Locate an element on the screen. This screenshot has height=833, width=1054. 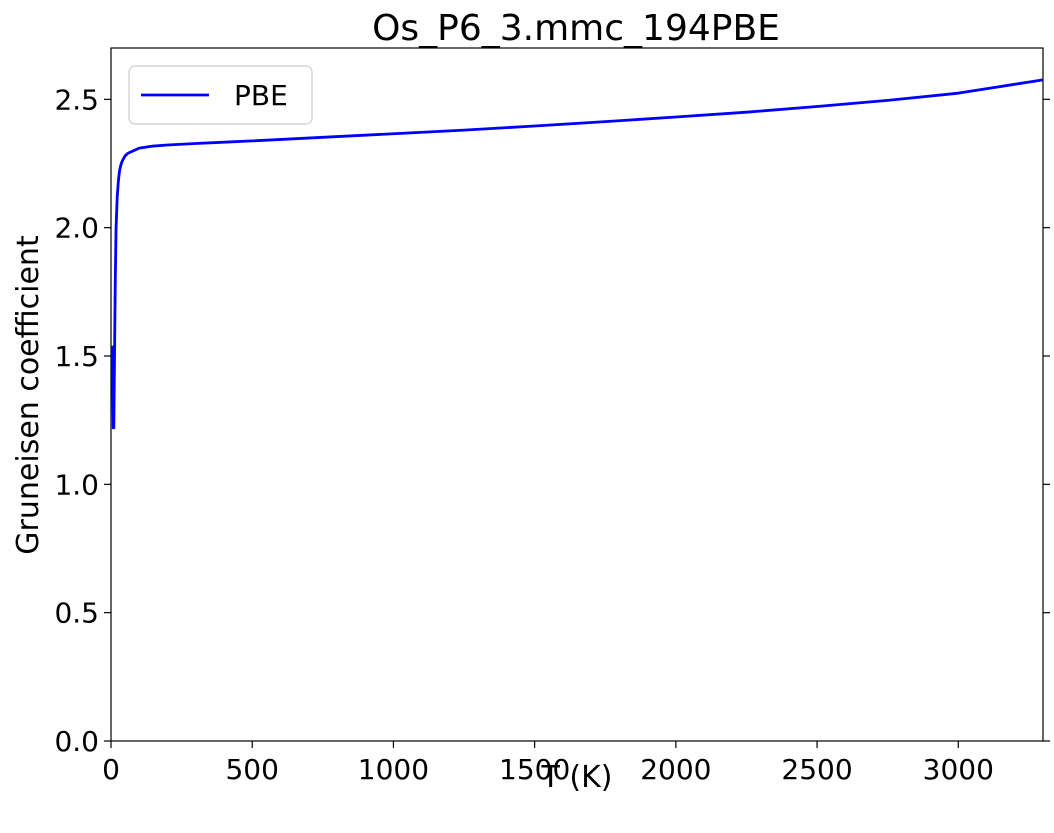
y-tick-label: 0.0 is located at coordinates (76, 741).